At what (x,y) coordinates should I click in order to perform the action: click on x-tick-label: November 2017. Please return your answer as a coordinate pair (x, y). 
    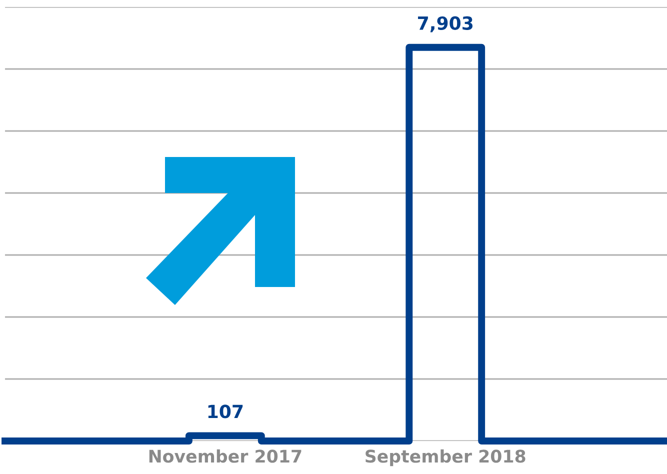
    Looking at the image, I should click on (225, 456).